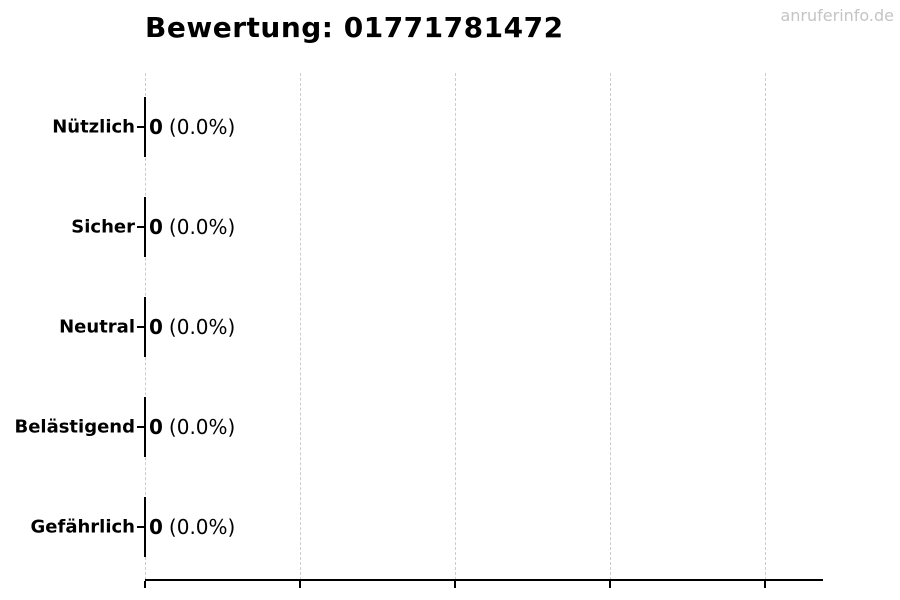  I want to click on category-label: Belästigend, so click(74, 427).